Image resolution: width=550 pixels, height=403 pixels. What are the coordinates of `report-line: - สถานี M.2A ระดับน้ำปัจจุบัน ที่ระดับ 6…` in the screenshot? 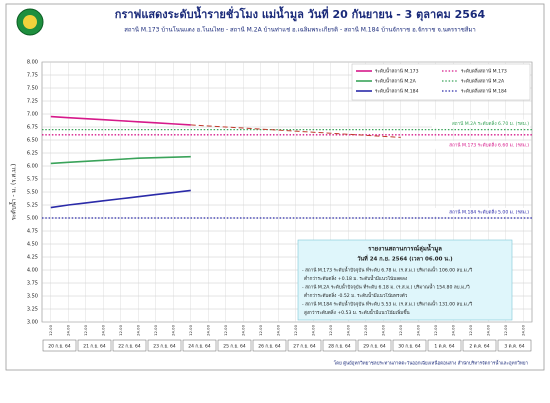 It's located at (386, 287).